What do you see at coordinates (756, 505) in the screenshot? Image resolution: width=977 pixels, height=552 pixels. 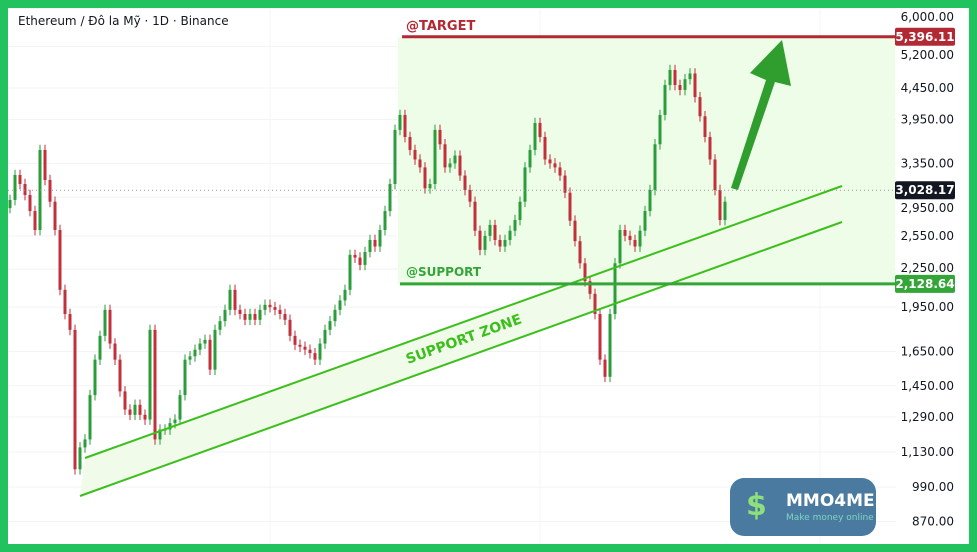 I see `dollar-icon: $` at bounding box center [756, 505].